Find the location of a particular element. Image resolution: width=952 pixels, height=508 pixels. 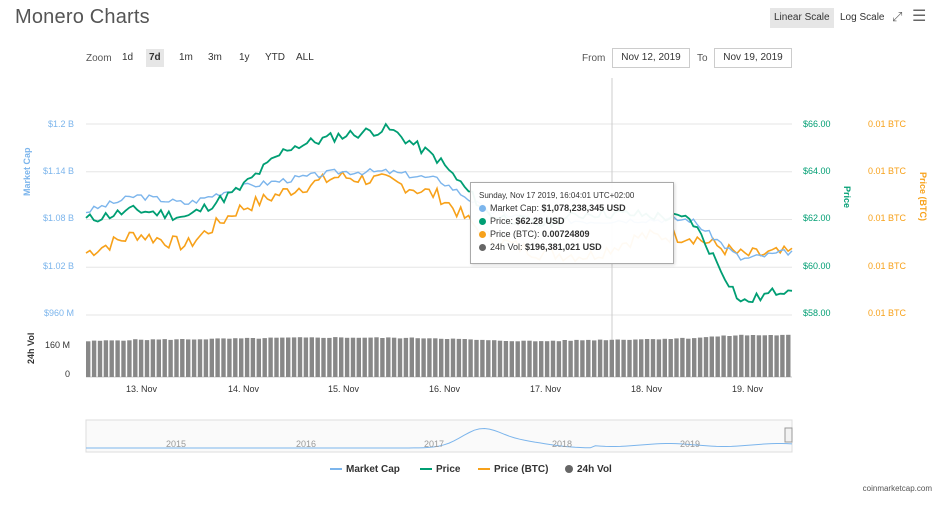

tooltip-price: Price: $62.28 USD is located at coordinates (572, 221).